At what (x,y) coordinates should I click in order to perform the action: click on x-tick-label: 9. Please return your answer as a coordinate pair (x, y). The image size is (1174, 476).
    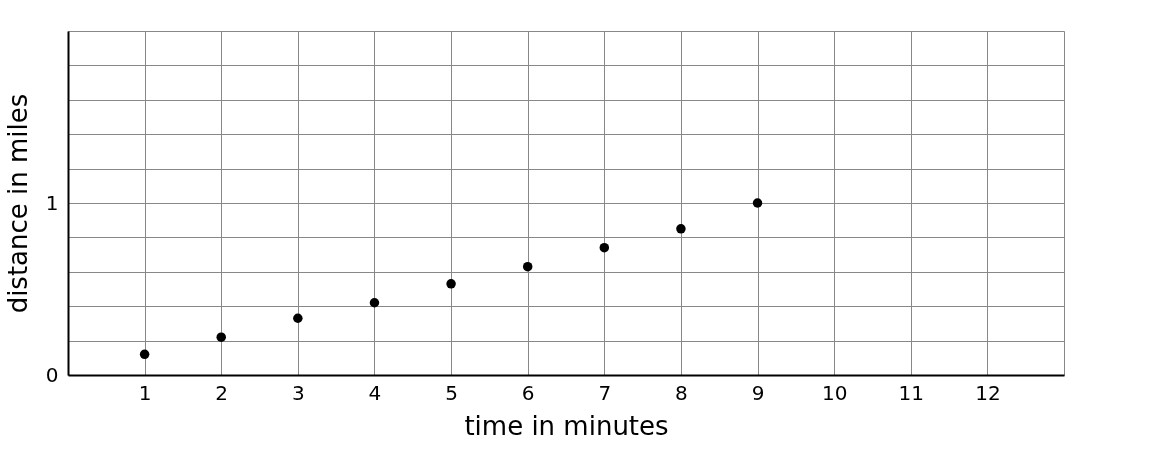
    Looking at the image, I should click on (758, 392).